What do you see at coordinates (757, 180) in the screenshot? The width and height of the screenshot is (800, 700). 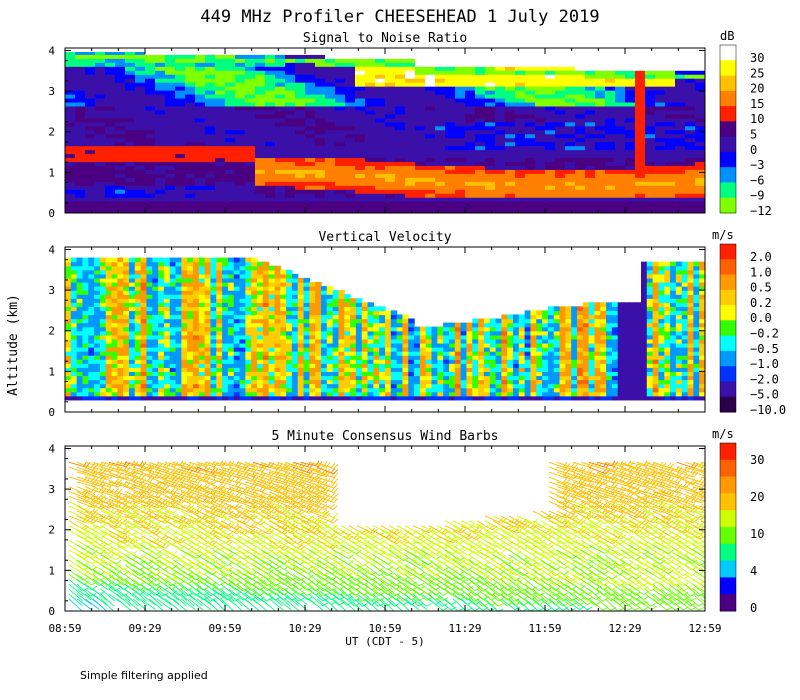 I see `colorbar-label: −6` at bounding box center [757, 180].